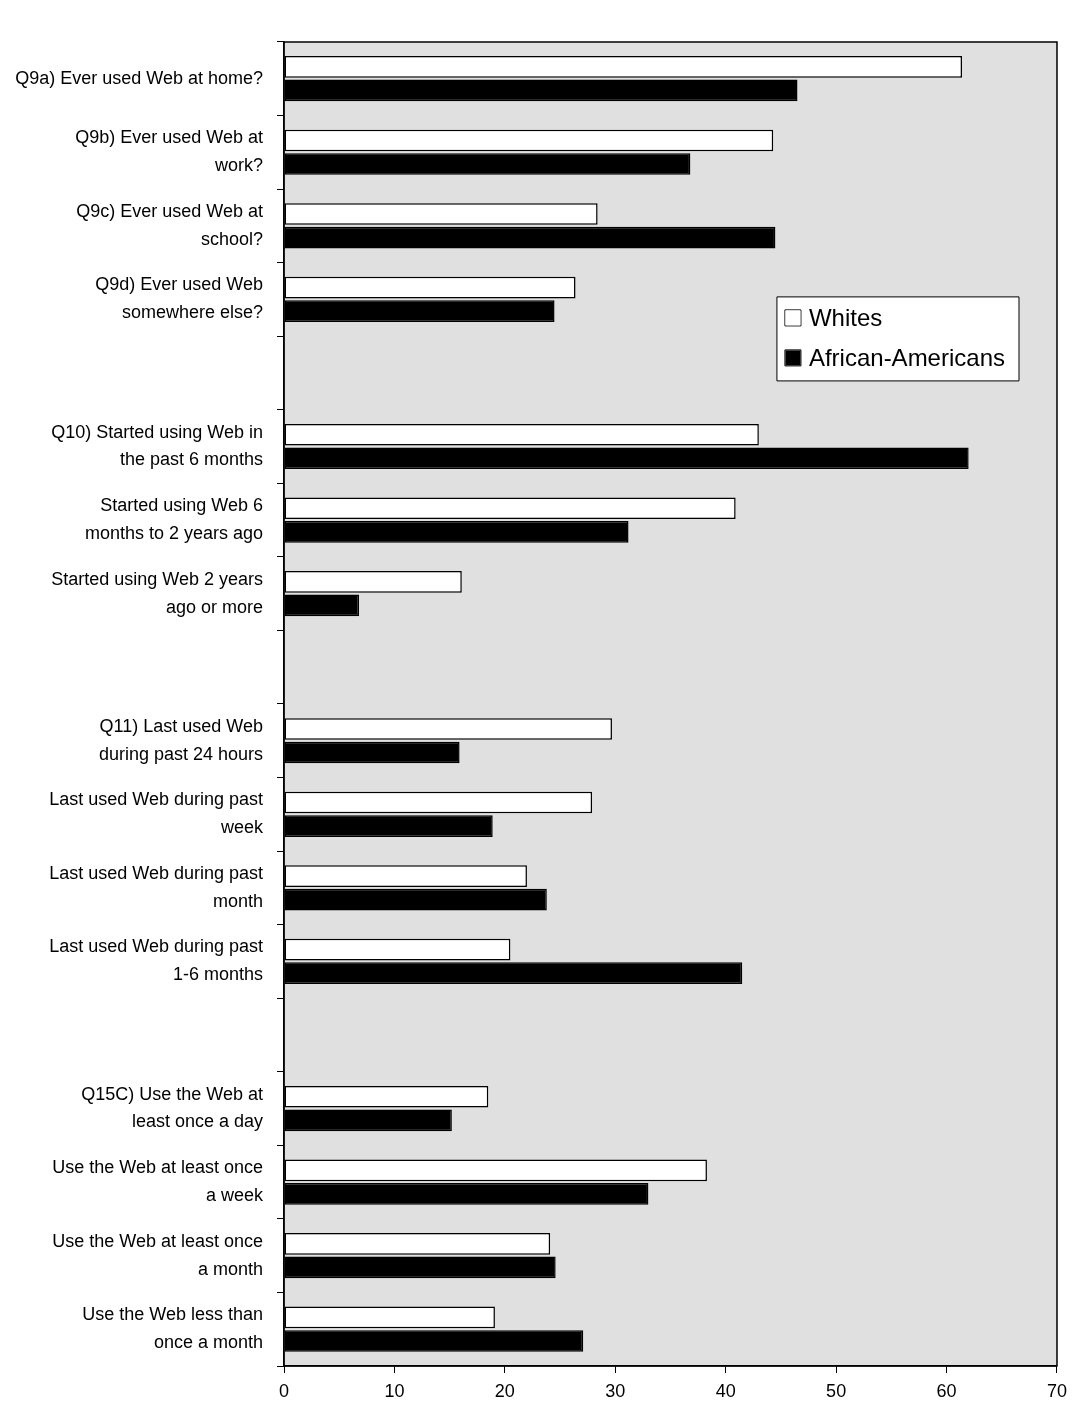 This screenshot has height=1416, width=1075. What do you see at coordinates (169, 224) in the screenshot?
I see `y-tick-label: Q9c) Ever used Web at school?` at bounding box center [169, 224].